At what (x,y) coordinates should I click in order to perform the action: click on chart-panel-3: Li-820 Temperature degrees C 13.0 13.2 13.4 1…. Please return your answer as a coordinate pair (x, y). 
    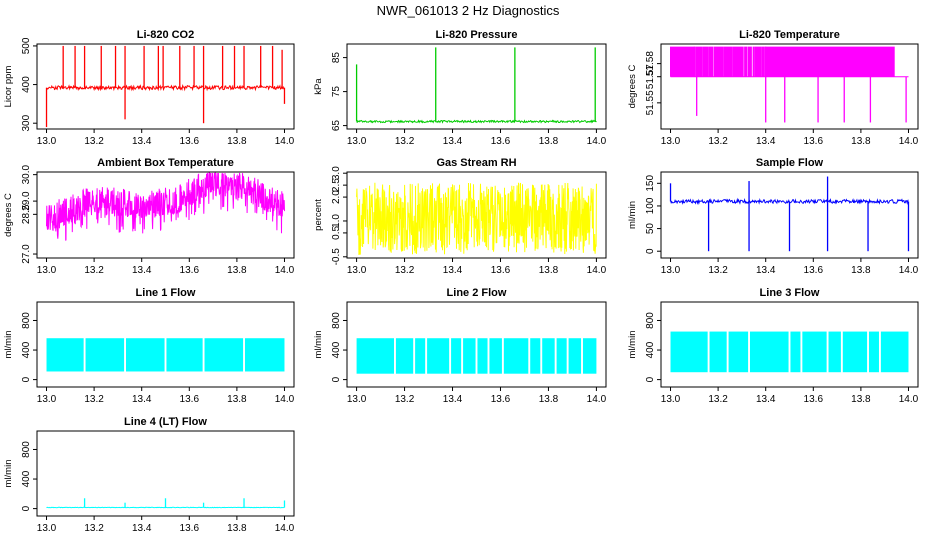
    Looking at the image, I should click on (773, 88).